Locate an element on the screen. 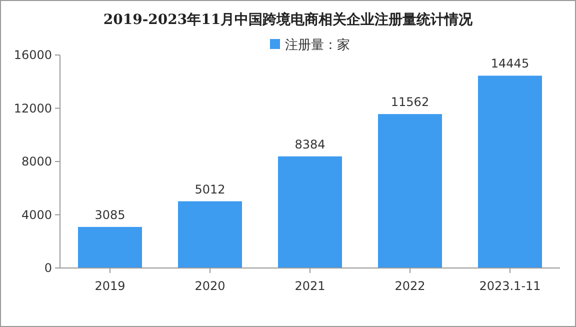 This screenshot has width=576, height=327. data-label: 8384 is located at coordinates (310, 144).